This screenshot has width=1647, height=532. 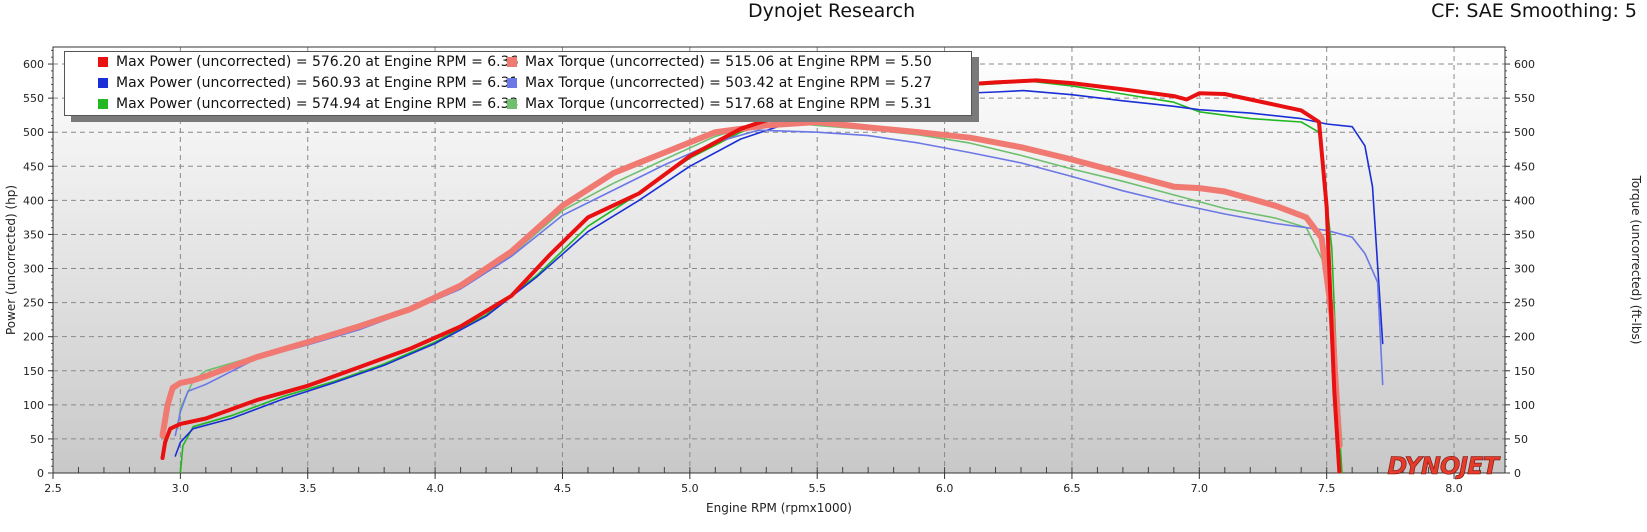 I want to click on y-tick-label: 0, so click(x=40, y=473).